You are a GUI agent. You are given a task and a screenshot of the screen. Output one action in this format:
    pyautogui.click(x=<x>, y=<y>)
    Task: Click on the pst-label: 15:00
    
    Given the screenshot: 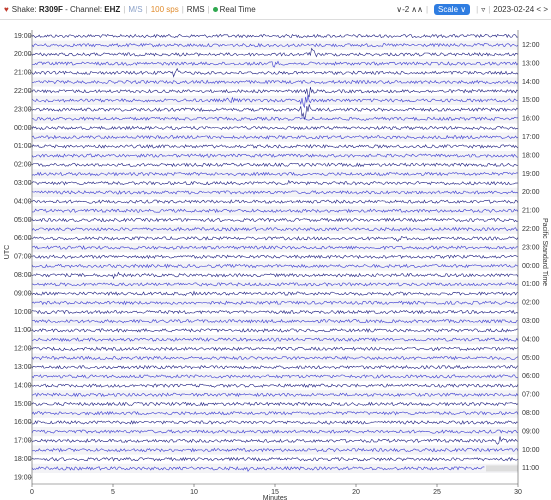 What is the action you would take?
    pyautogui.click(x=531, y=100)
    